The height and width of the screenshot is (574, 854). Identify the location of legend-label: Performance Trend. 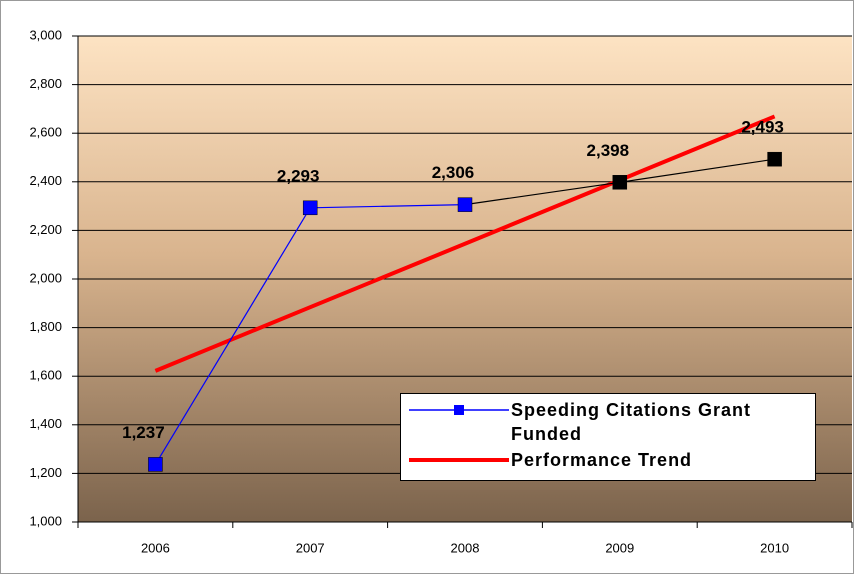
(602, 460).